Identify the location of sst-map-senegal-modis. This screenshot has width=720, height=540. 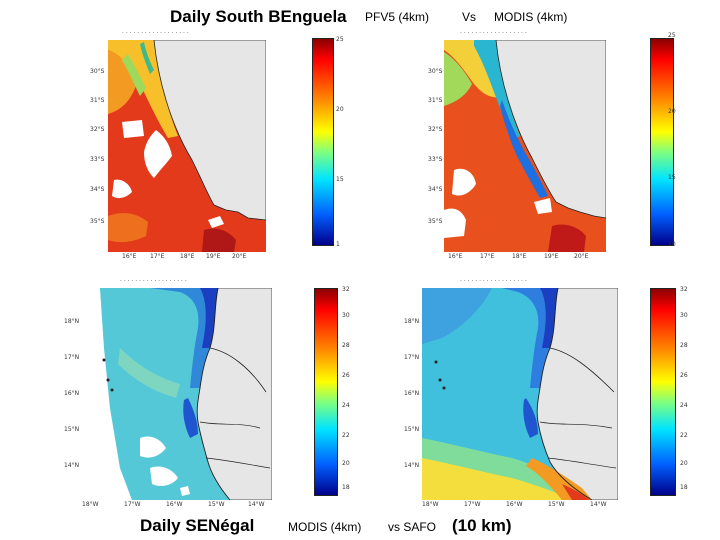
(176, 394).